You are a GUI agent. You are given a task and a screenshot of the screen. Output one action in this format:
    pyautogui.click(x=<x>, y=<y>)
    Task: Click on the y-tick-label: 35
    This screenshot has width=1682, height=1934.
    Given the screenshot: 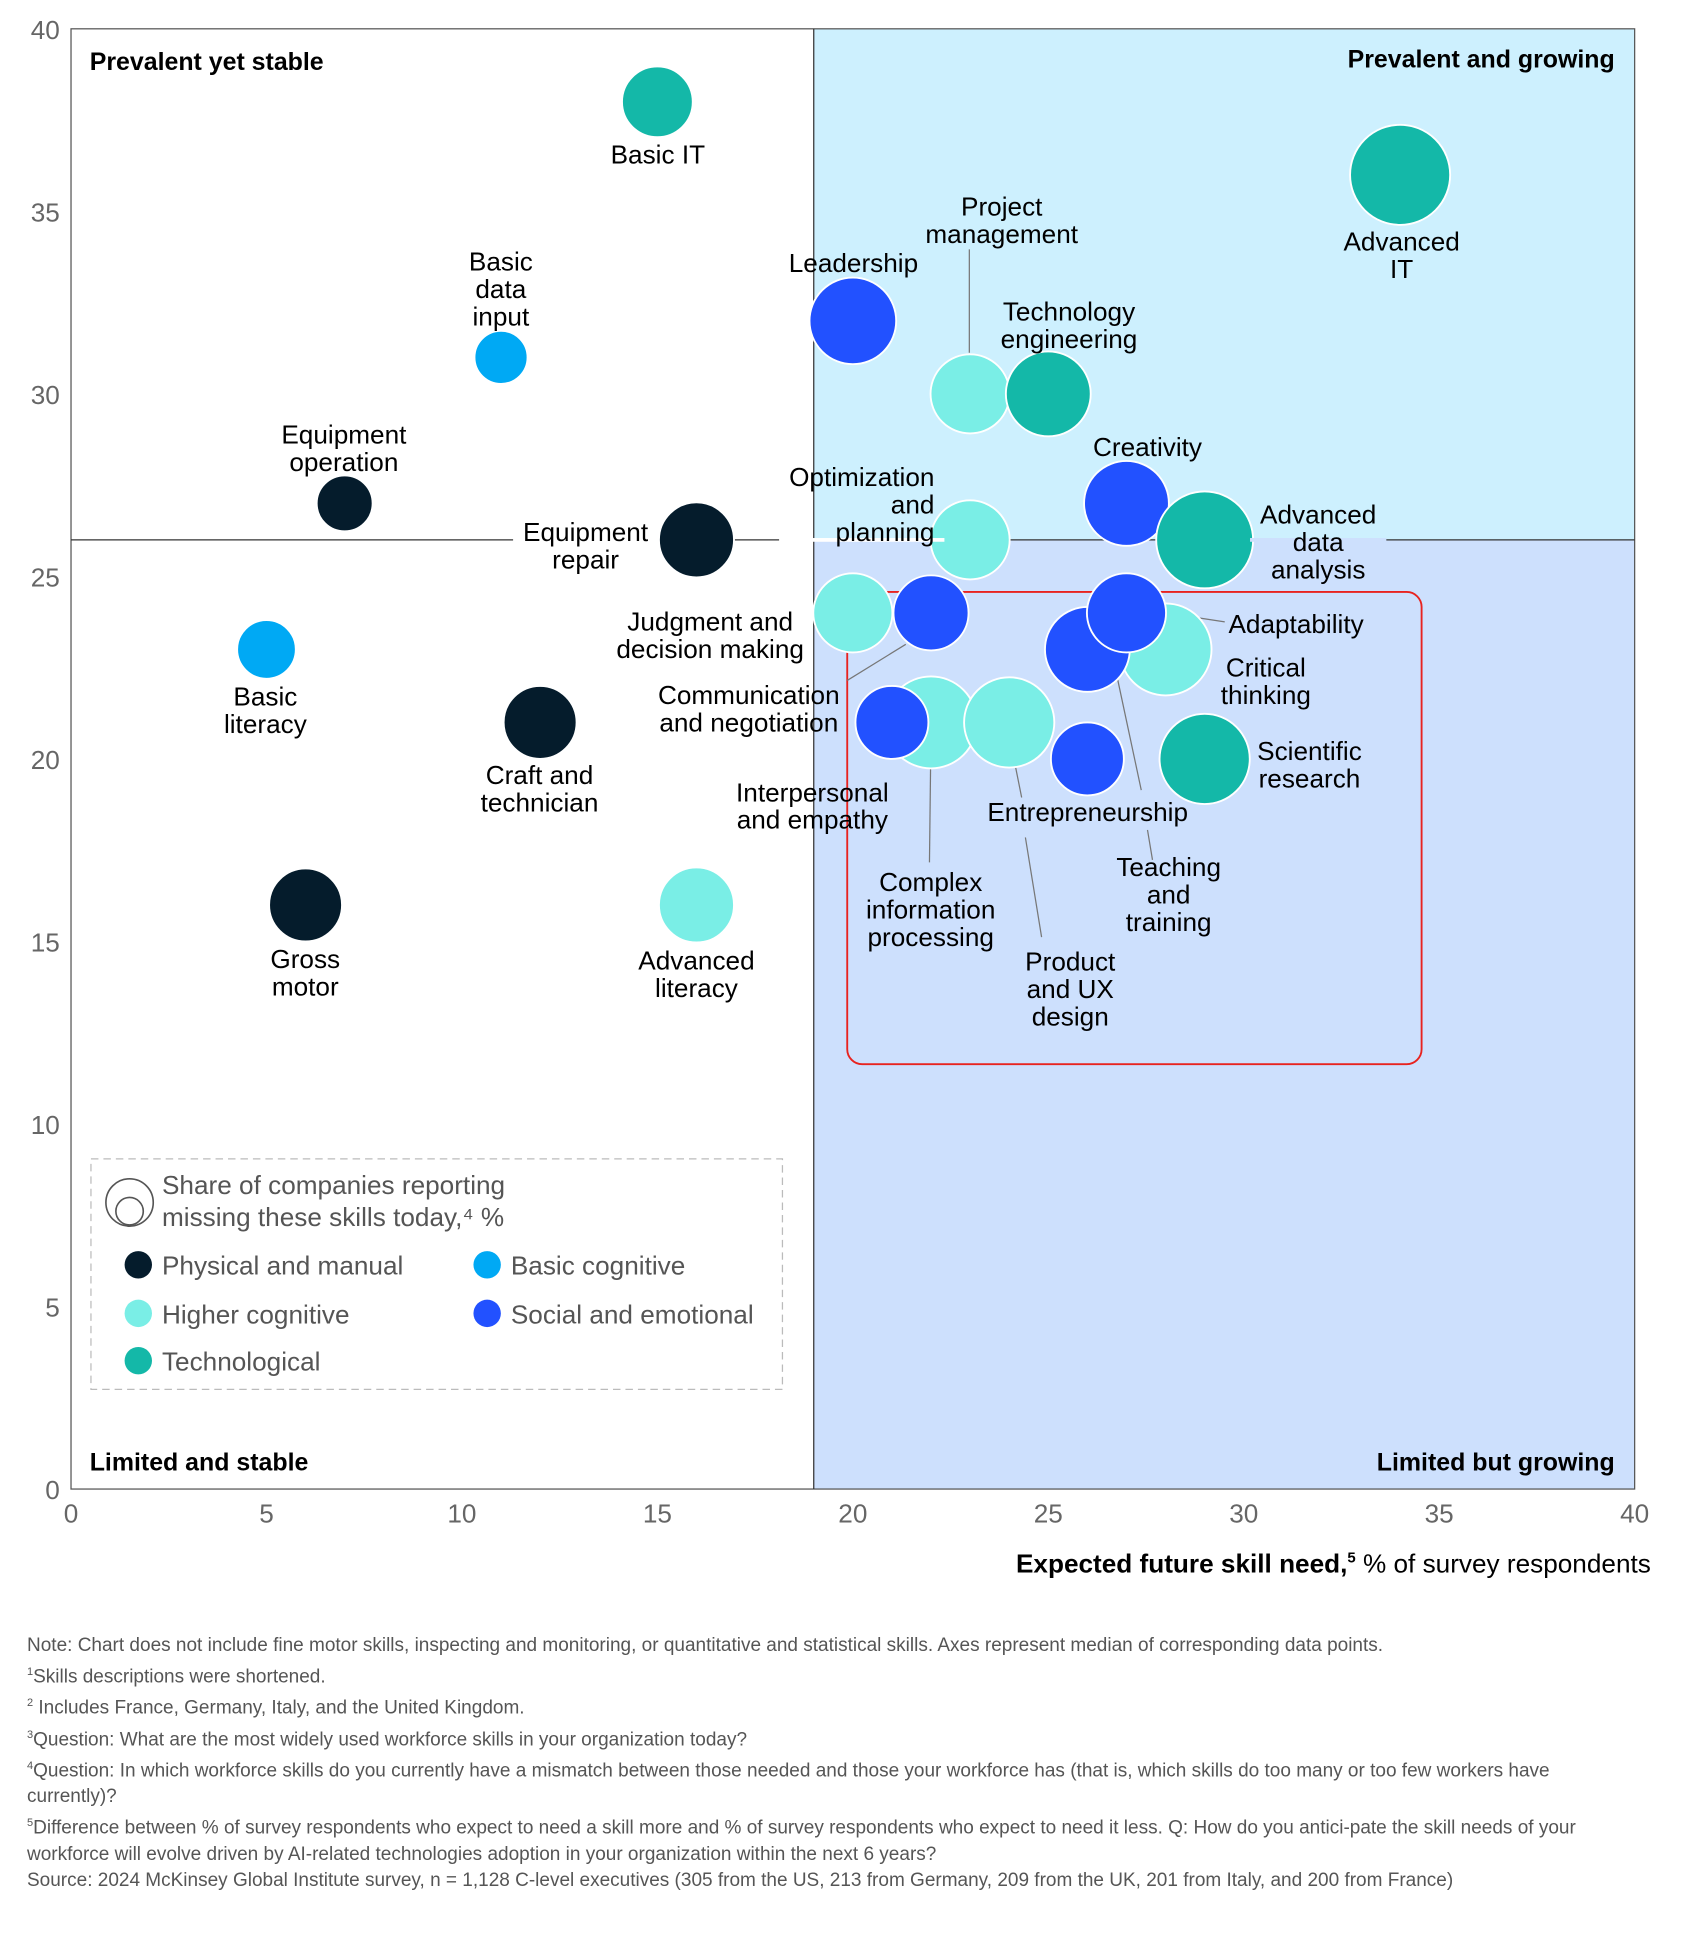 What is the action you would take?
    pyautogui.click(x=45, y=212)
    